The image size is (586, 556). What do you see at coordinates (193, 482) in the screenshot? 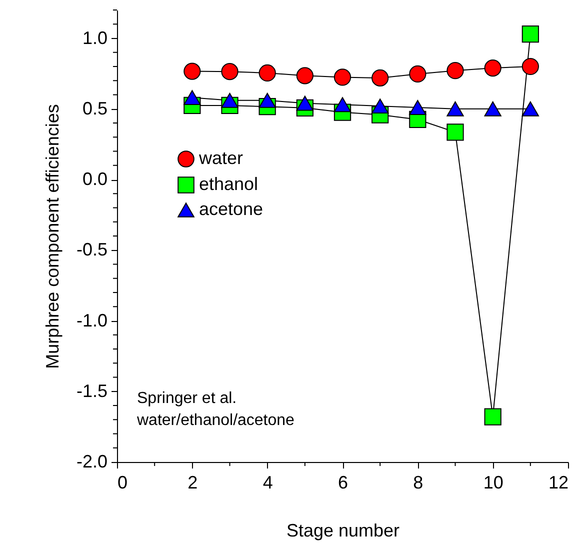
I see `x-tick-label: 2` at bounding box center [193, 482].